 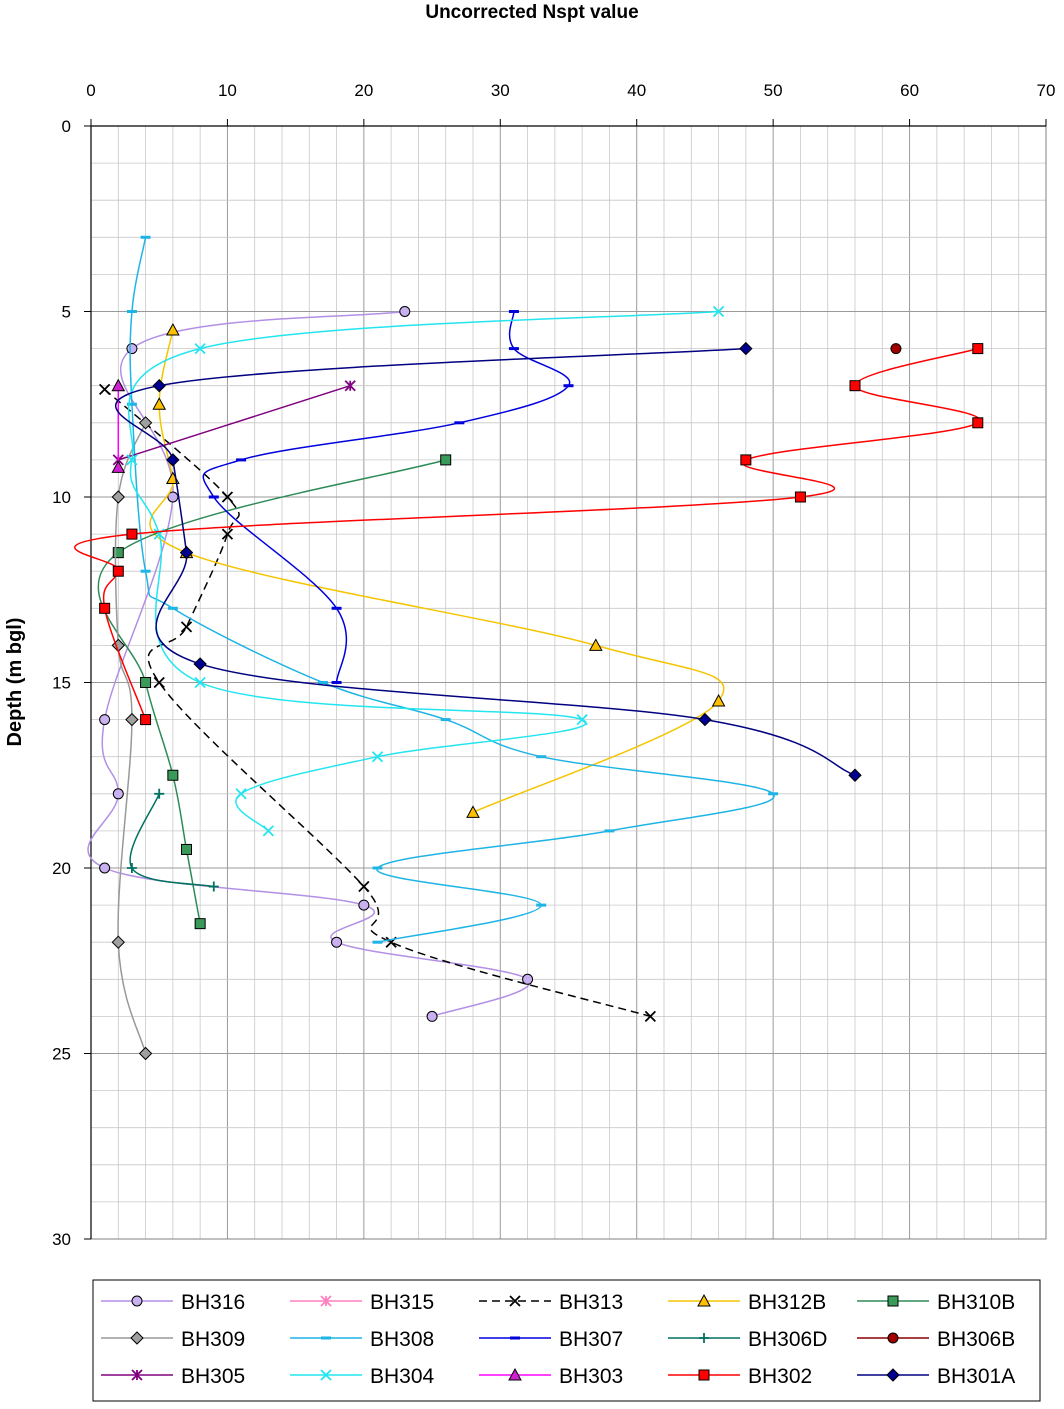 What do you see at coordinates (780, 1376) in the screenshot?
I see `legend-label: BH302` at bounding box center [780, 1376].